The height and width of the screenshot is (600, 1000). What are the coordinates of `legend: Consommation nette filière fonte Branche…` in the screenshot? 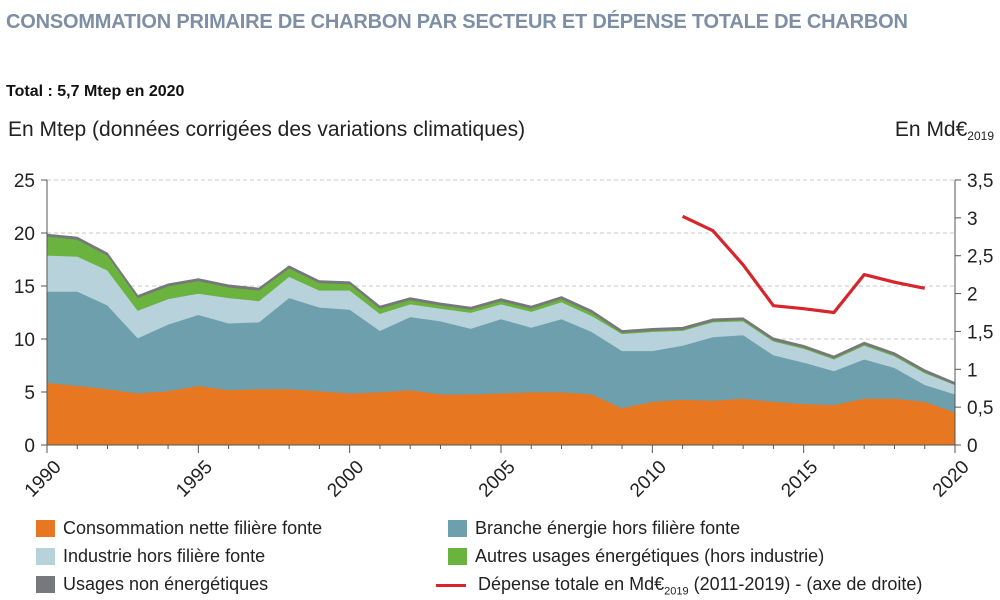 It's located at (516, 557).